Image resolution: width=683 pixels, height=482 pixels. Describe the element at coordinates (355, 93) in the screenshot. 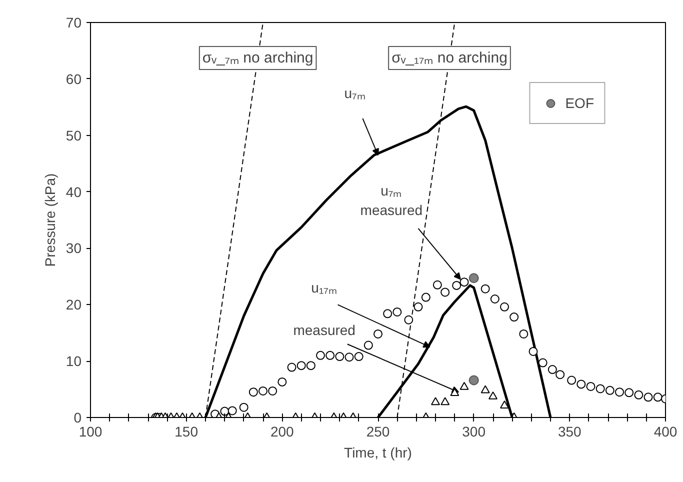

I see `annotation: u₇ₘ` at that location.